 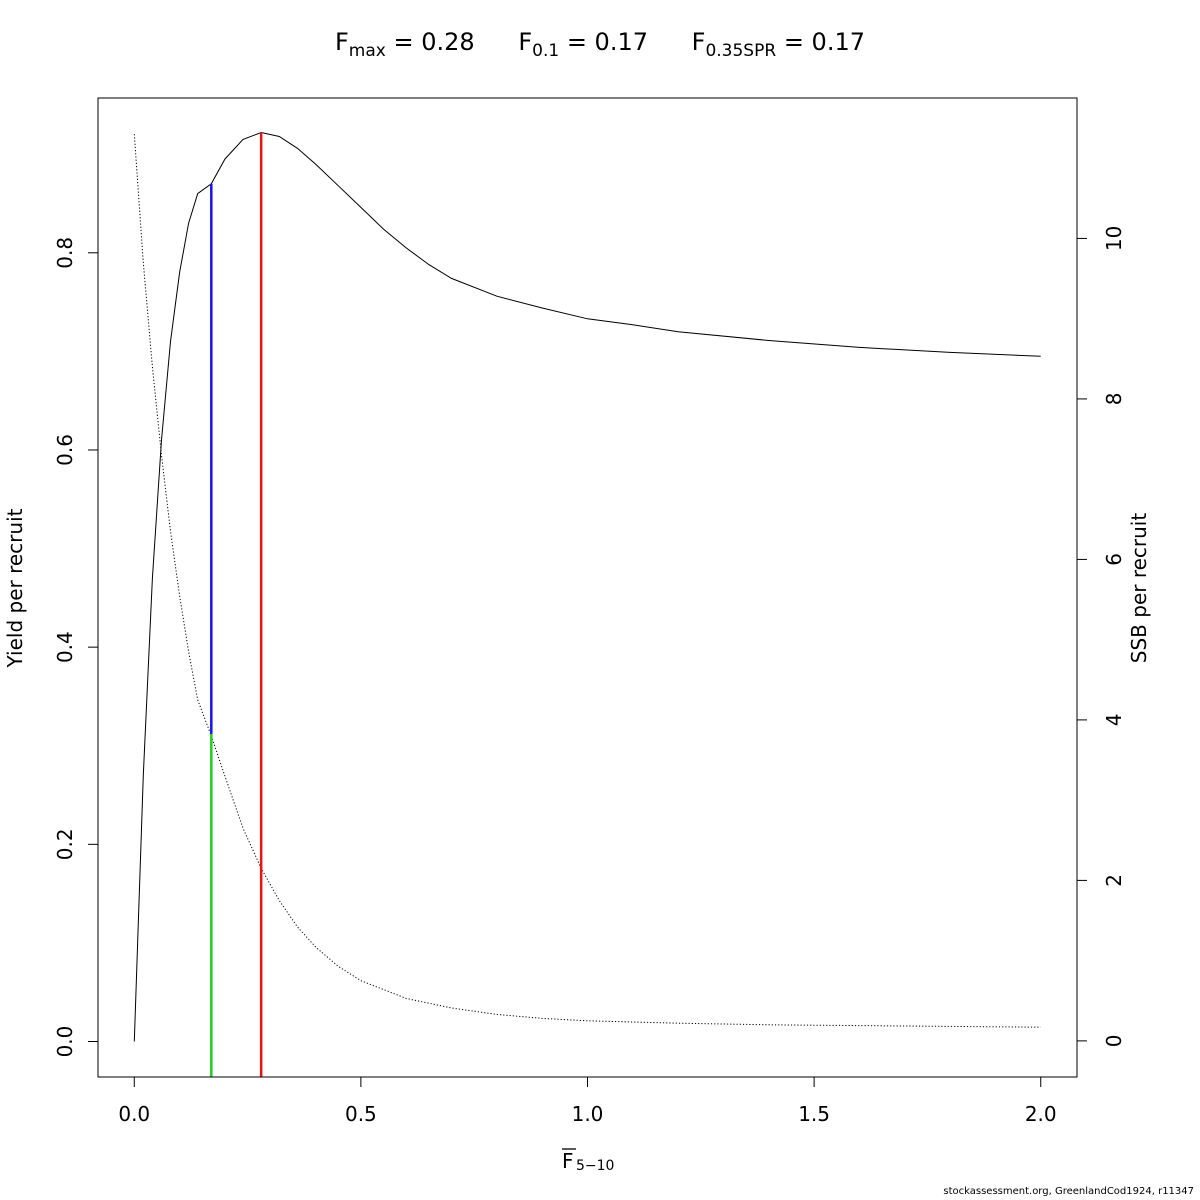 I want to click on f01-term: F0.1 = 0.17, so click(x=583, y=44).